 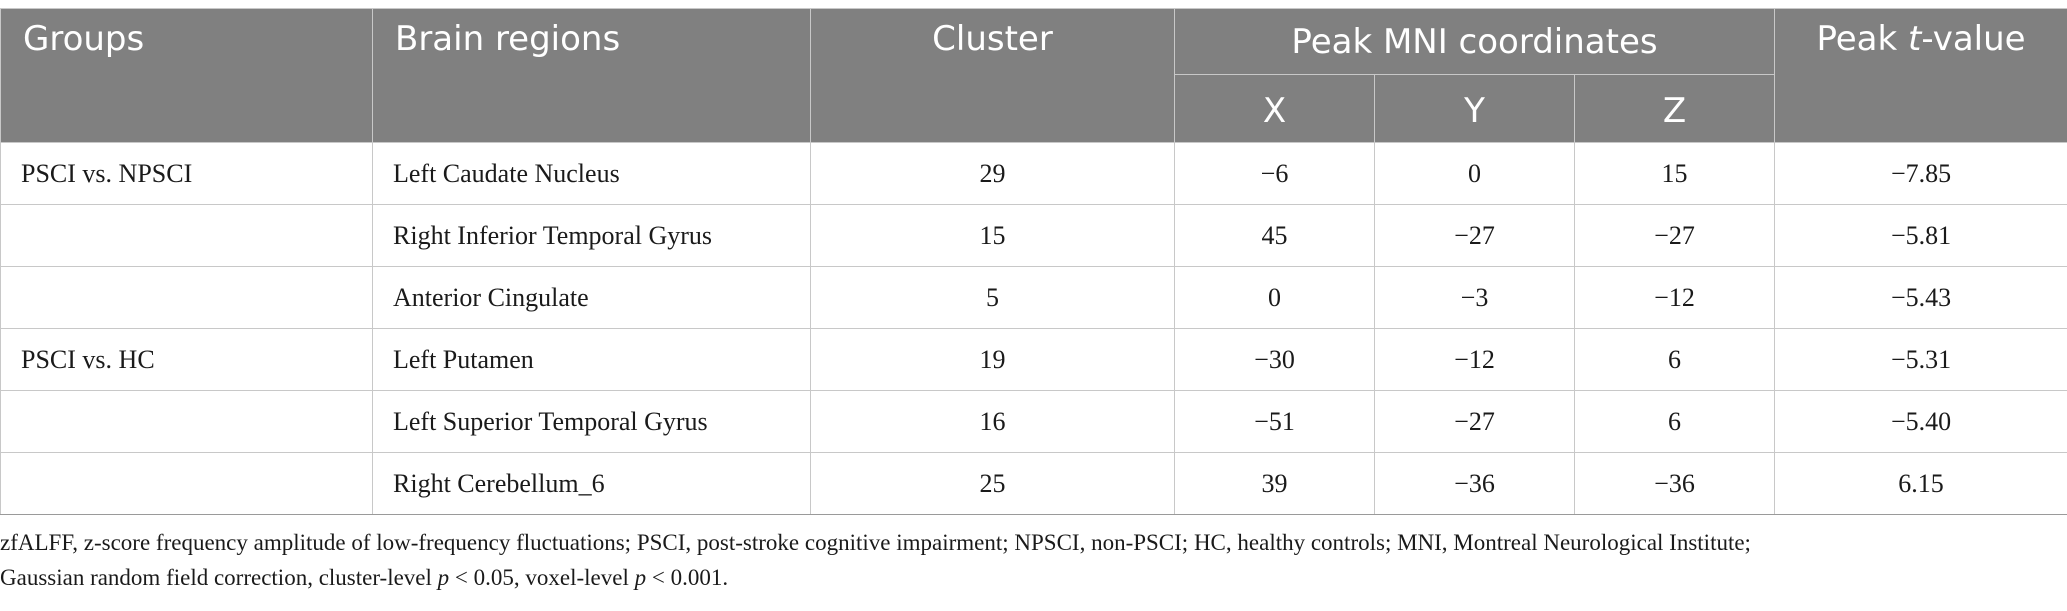 I want to click on table-row: Right Cerebellum_6 25 39 −36 −36 6.15, so click(x=1033, y=483).